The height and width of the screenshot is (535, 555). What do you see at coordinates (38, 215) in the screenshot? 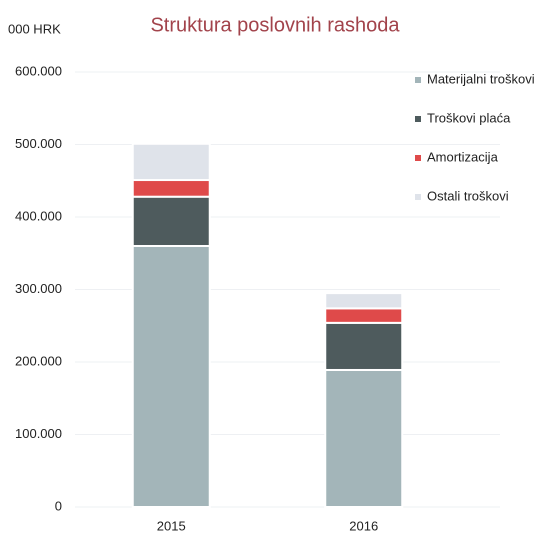
I see `y-tick-label: 400.000` at bounding box center [38, 215].